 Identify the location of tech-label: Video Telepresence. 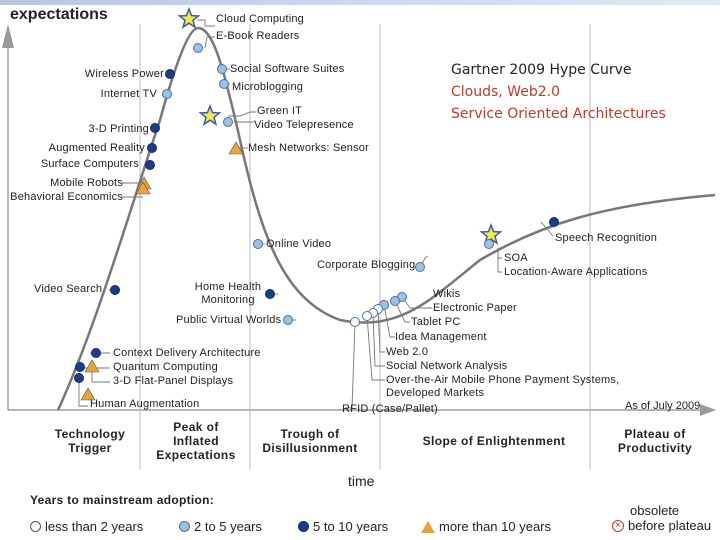
(304, 125).